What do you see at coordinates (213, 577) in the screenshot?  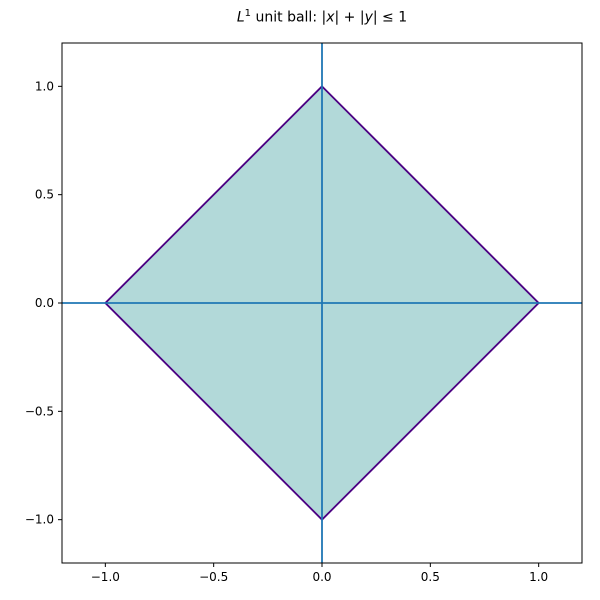 I see `x-tick-label: −0.5` at bounding box center [213, 577].